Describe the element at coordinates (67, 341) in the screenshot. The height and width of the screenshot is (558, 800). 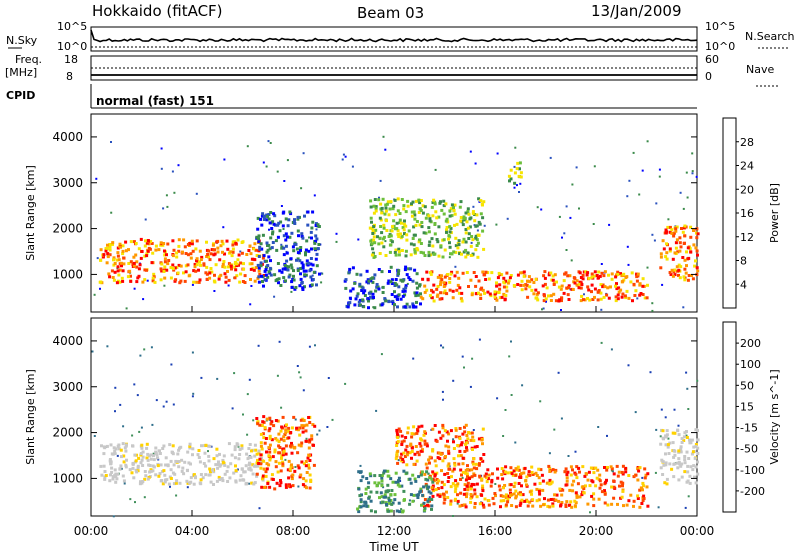
I see `ytick-label: 4000` at that location.